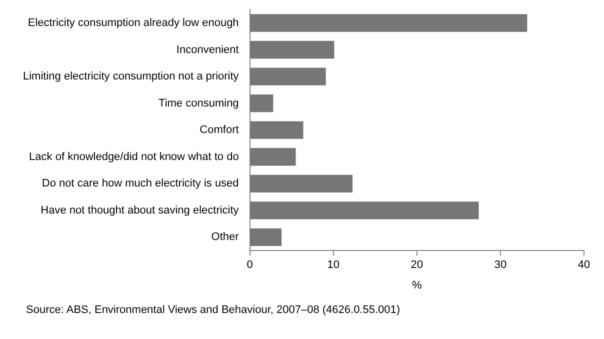  What do you see at coordinates (417, 265) in the screenshot?
I see `x-tick-label: 20` at bounding box center [417, 265].